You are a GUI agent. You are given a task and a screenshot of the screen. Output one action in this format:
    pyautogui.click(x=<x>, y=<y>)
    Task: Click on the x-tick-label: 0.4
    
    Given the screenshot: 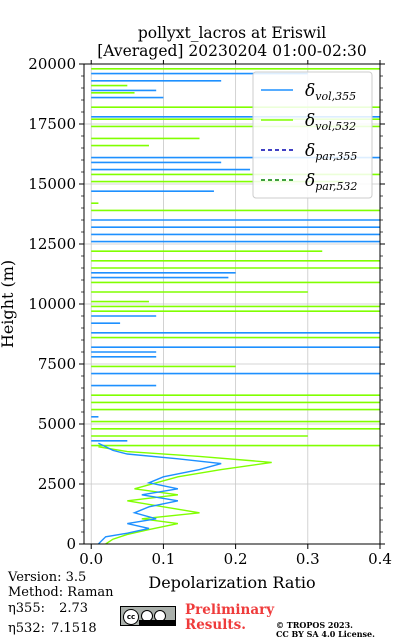 What is the action you would take?
    pyautogui.click(x=380, y=559)
    